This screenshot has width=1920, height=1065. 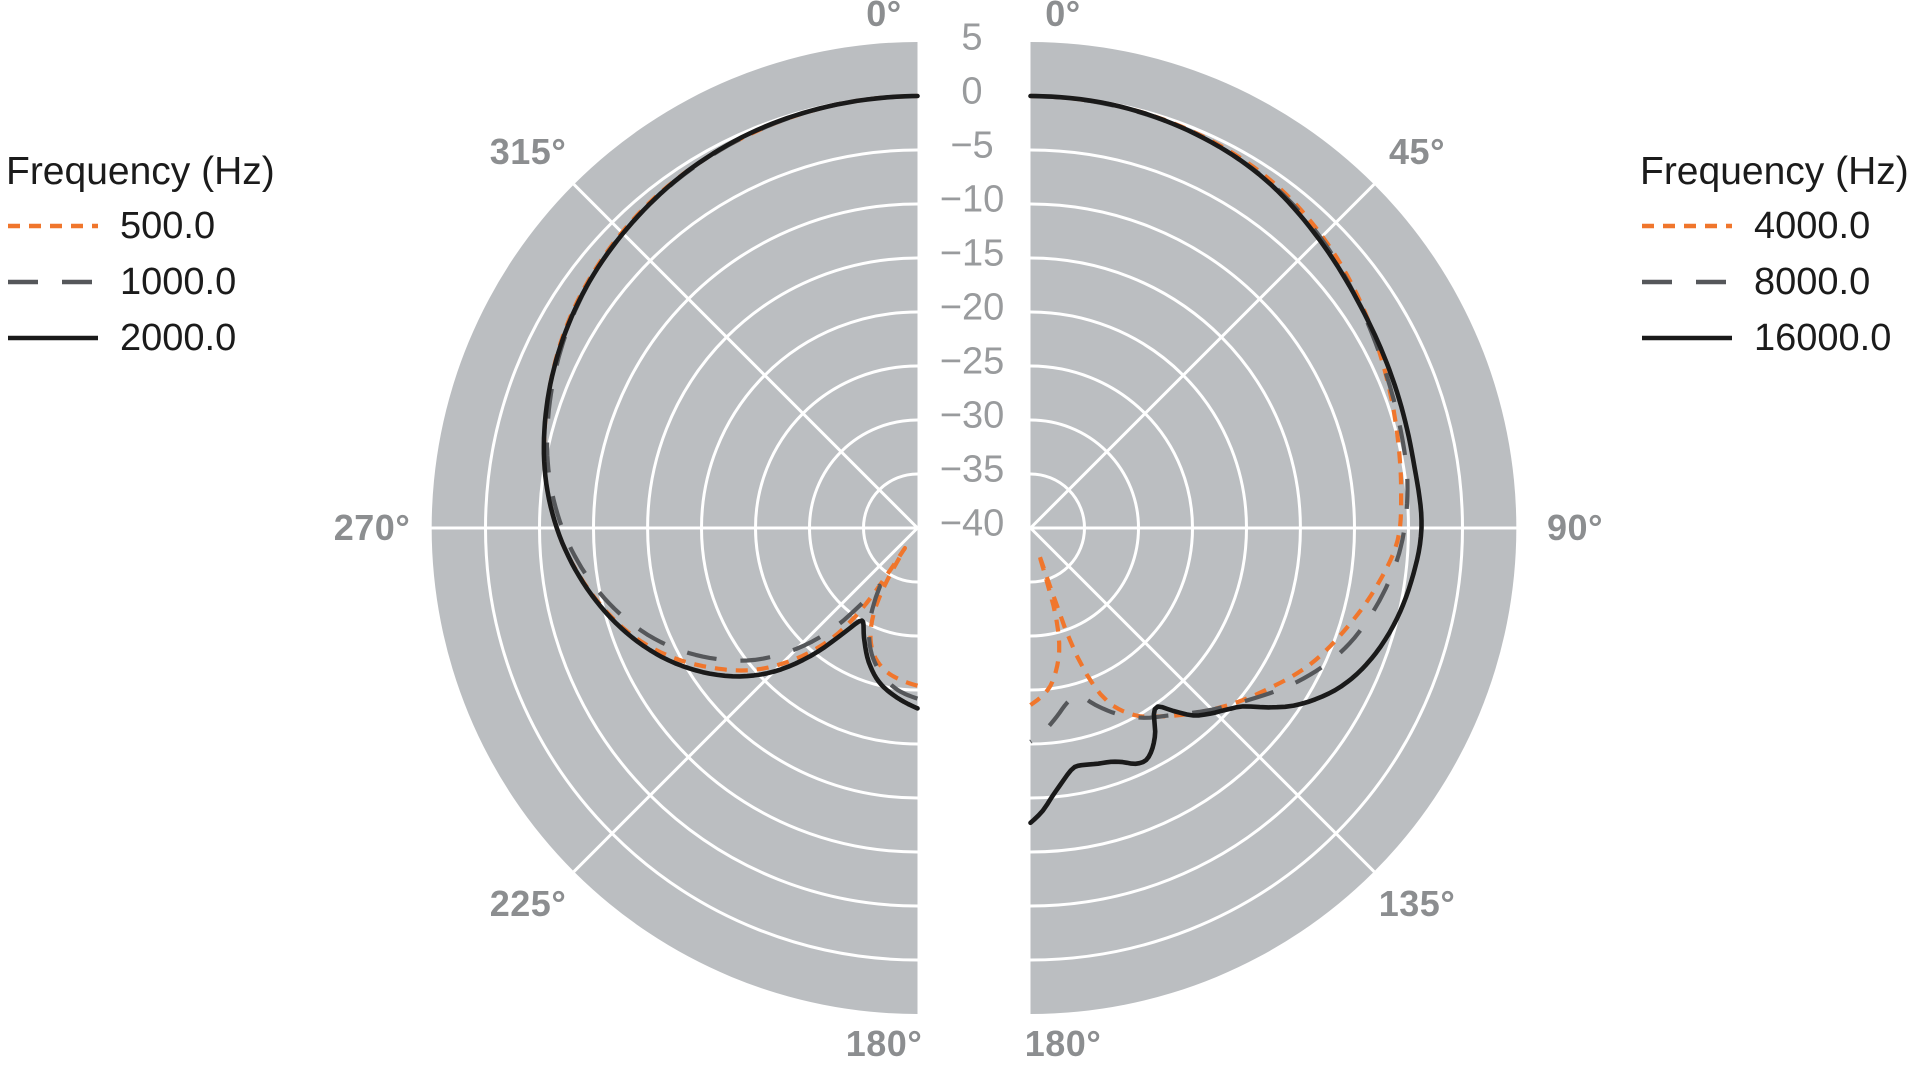 I want to click on legend-item-8000.0: 8000.0, so click(x=1774, y=282).